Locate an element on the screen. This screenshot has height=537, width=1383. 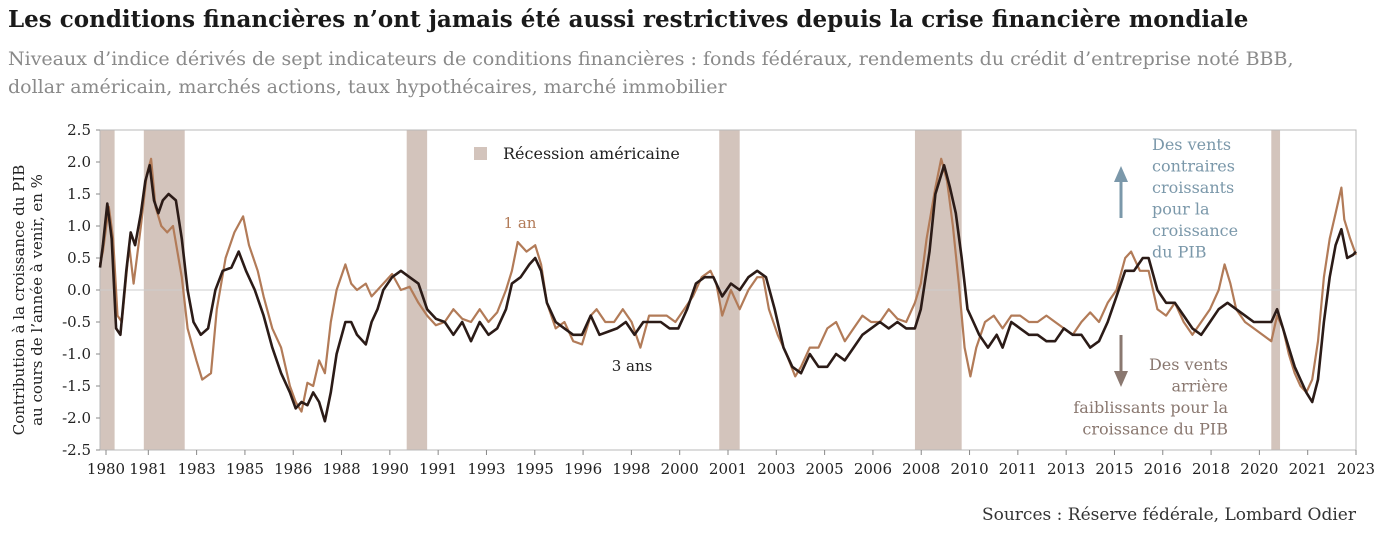
x-tick-label: 1995 is located at coordinates (535, 469).